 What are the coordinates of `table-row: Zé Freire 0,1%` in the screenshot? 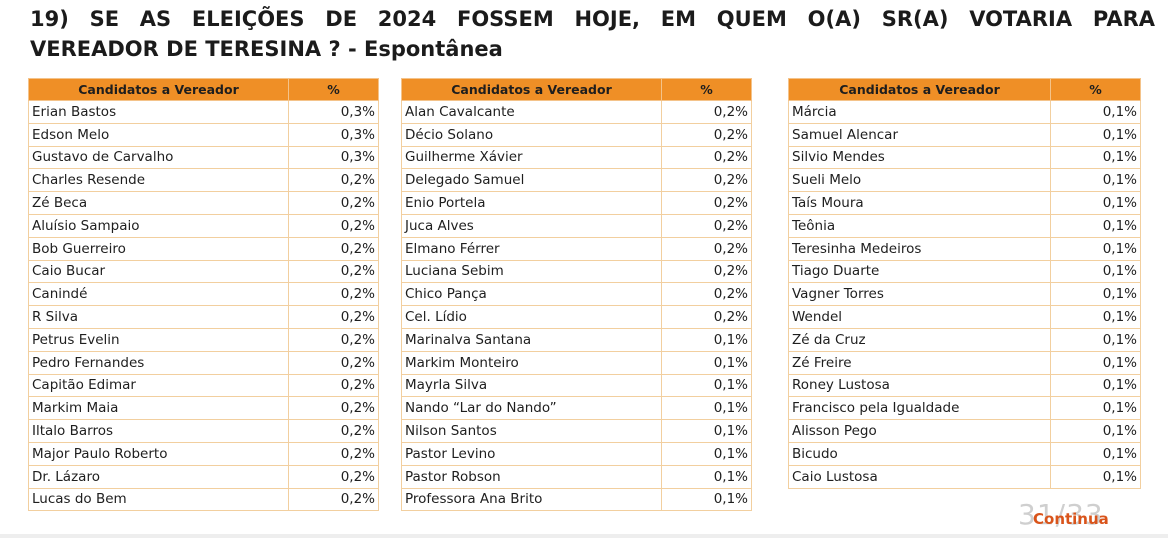 It's located at (964, 362).